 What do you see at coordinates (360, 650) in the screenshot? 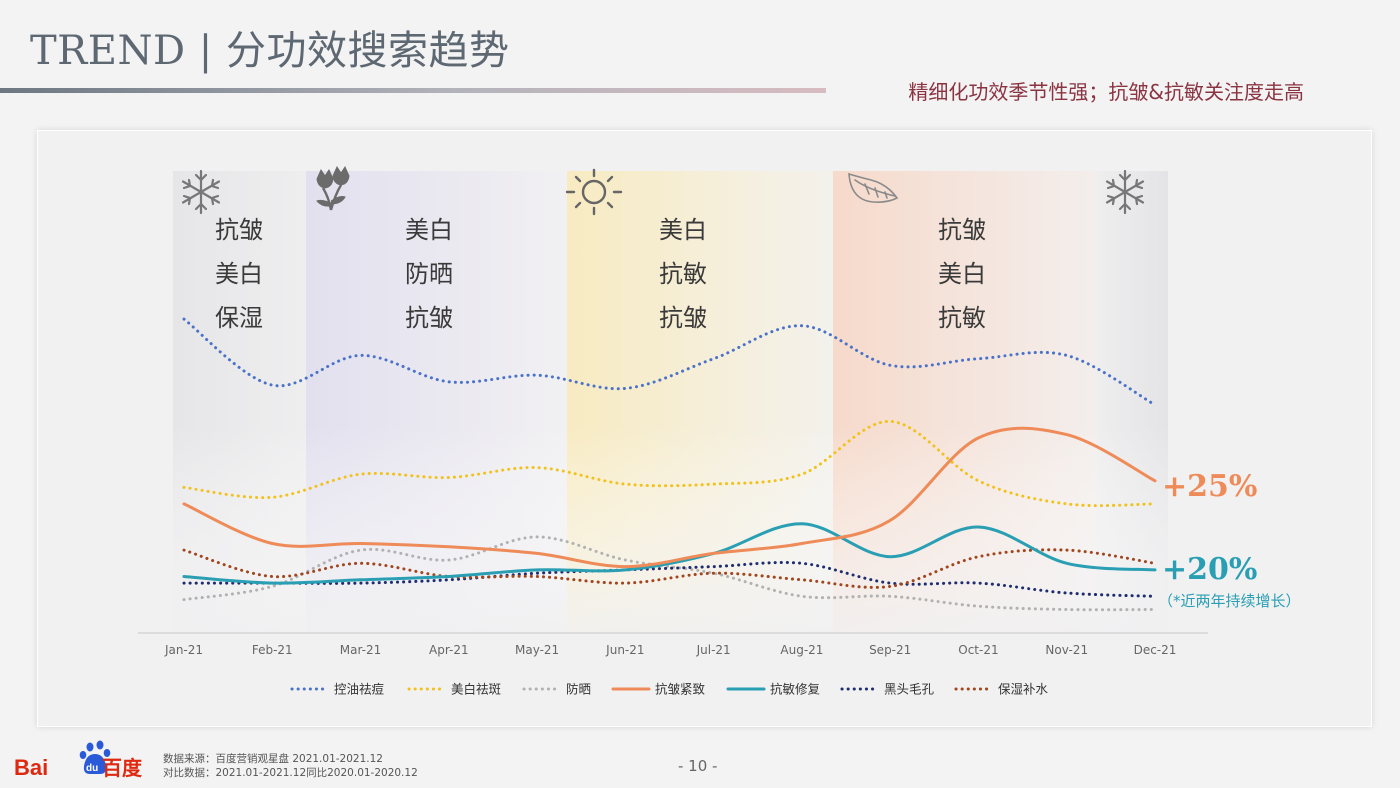
I see `x-tick-label: Mar-21` at bounding box center [360, 650].